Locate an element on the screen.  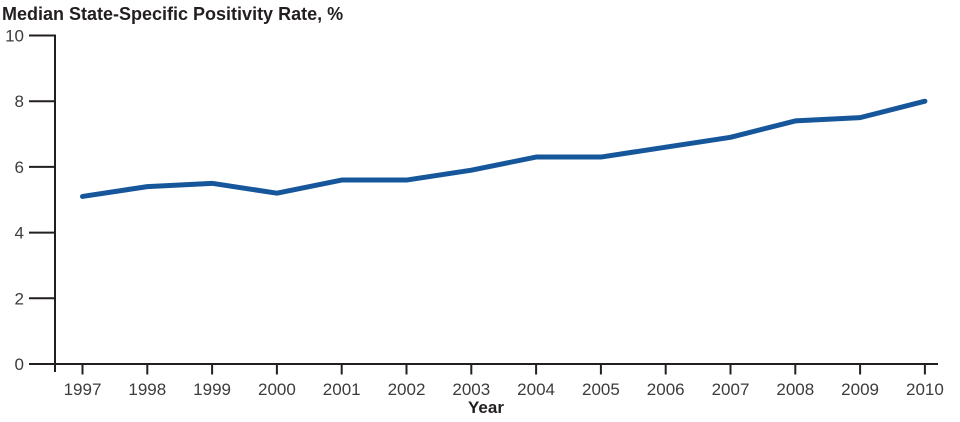
x-tick-label: 2003 is located at coordinates (471, 389).